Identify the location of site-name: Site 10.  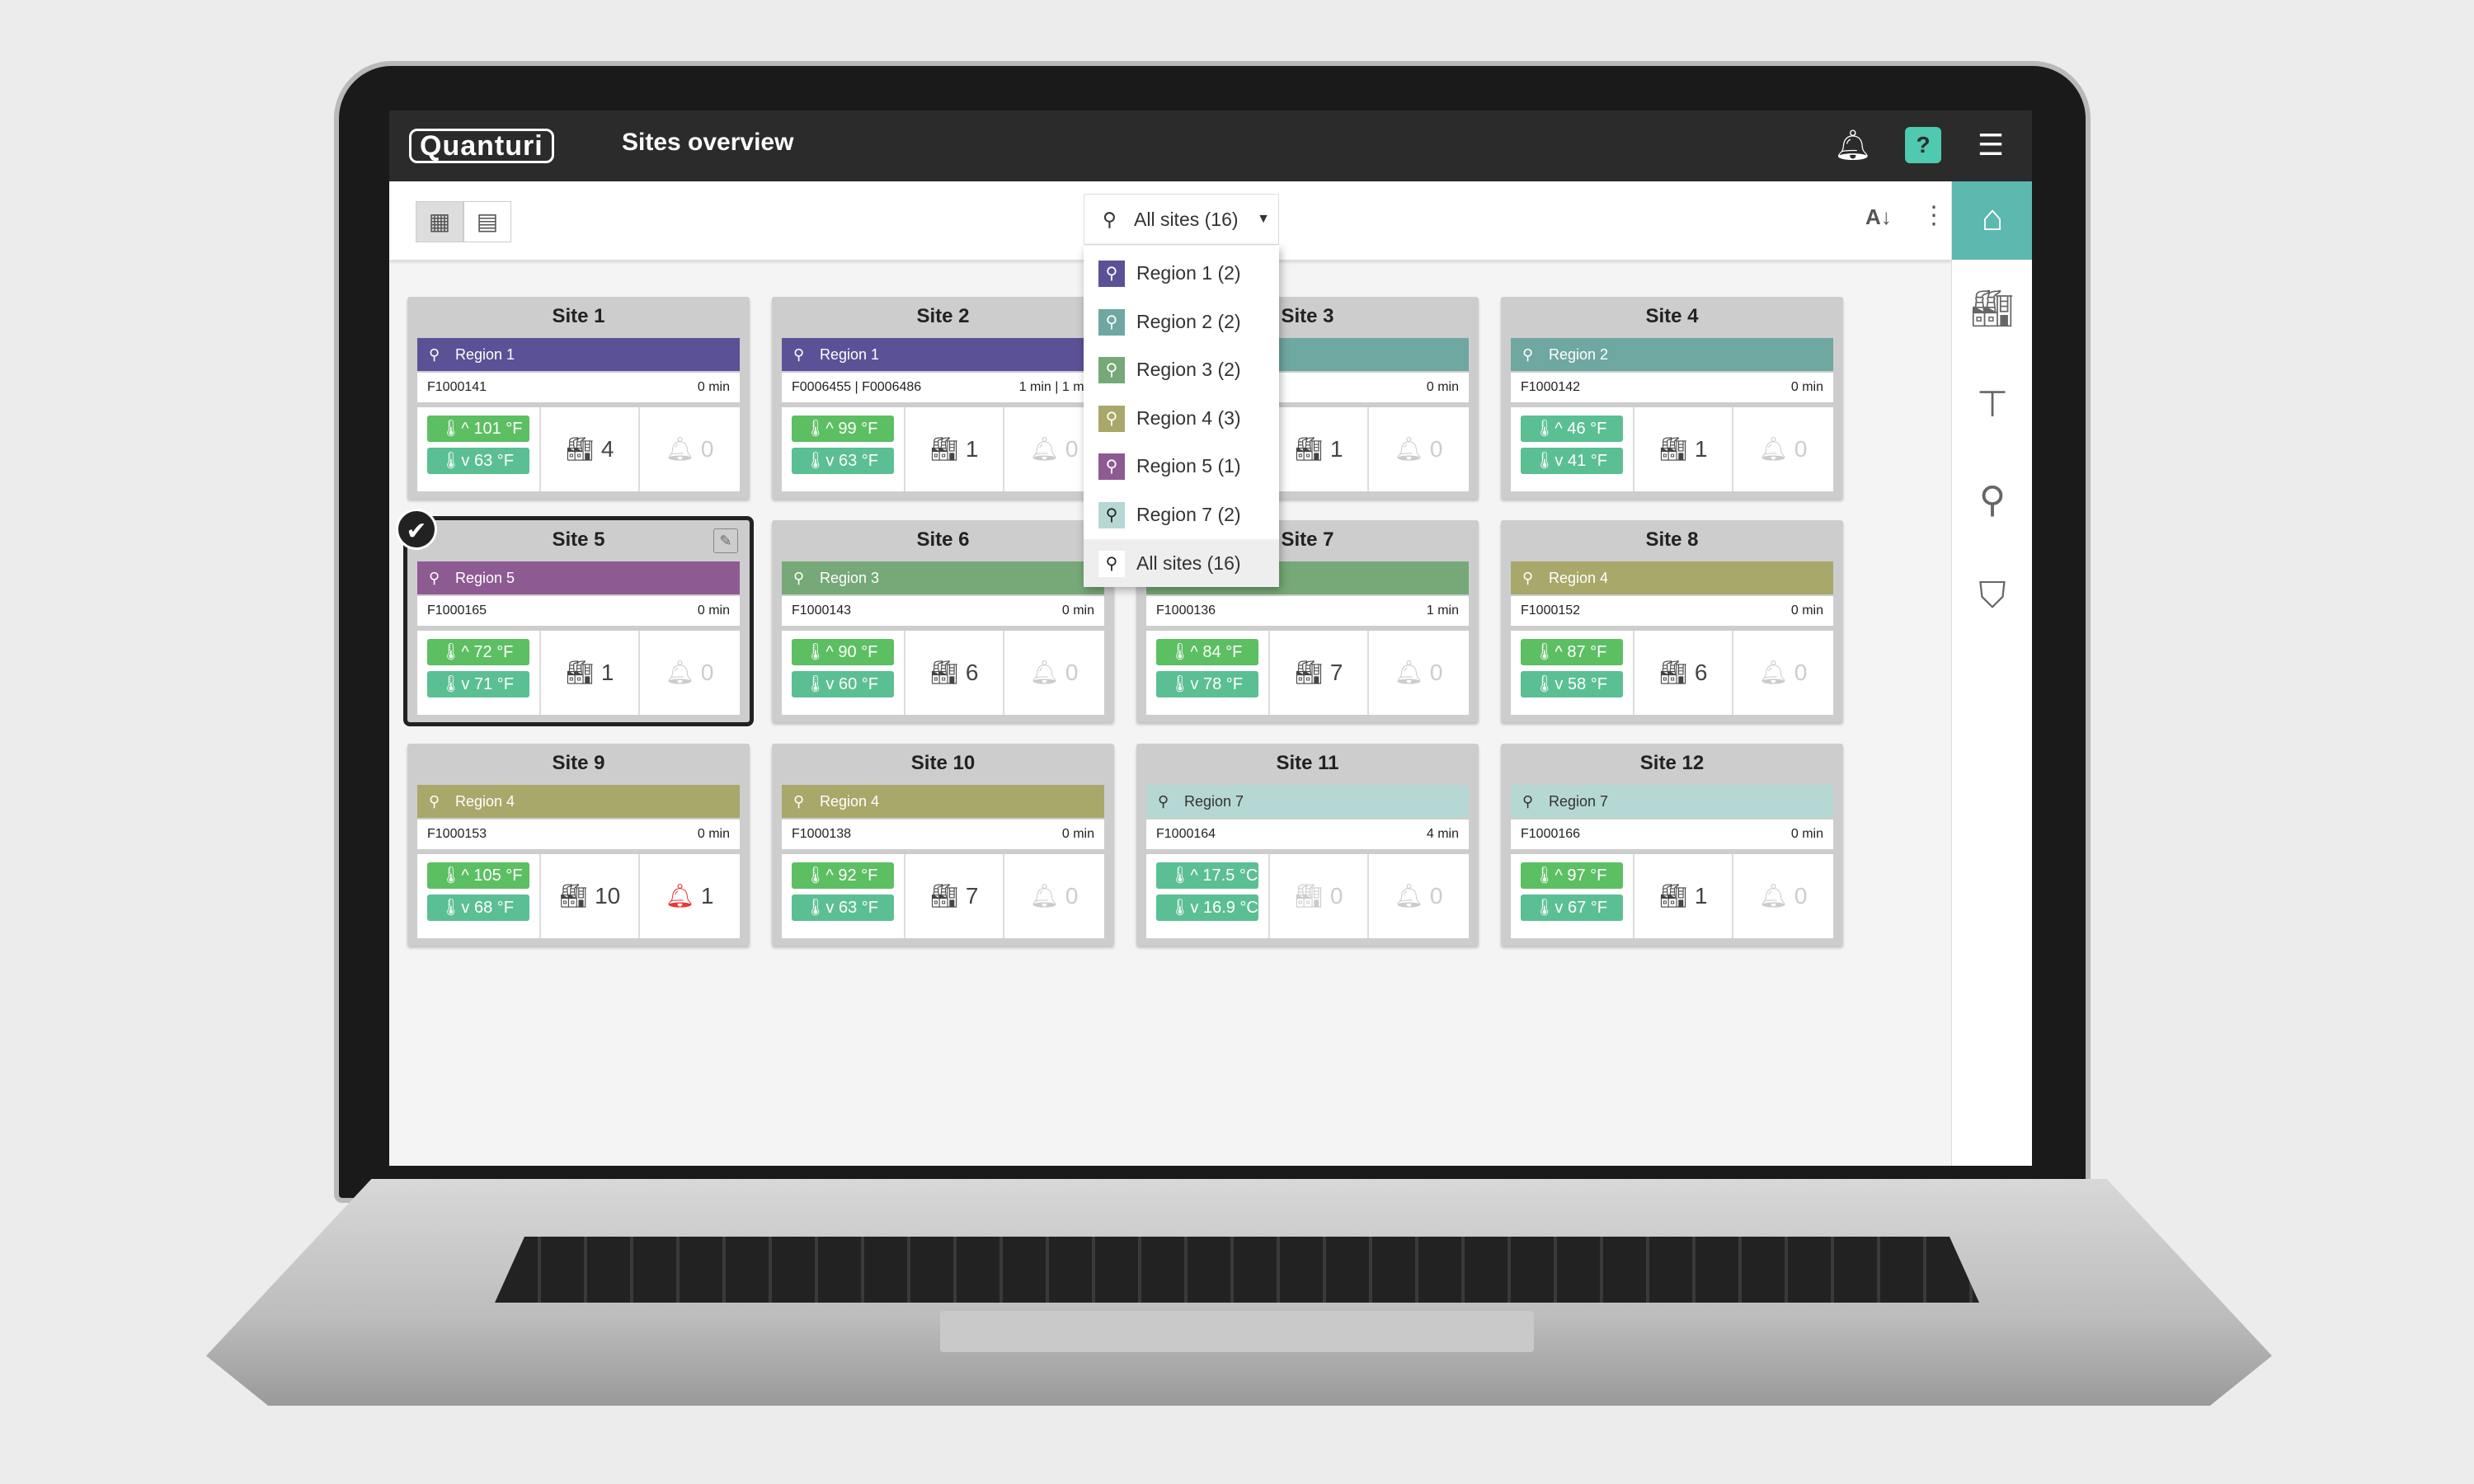
(943, 763).